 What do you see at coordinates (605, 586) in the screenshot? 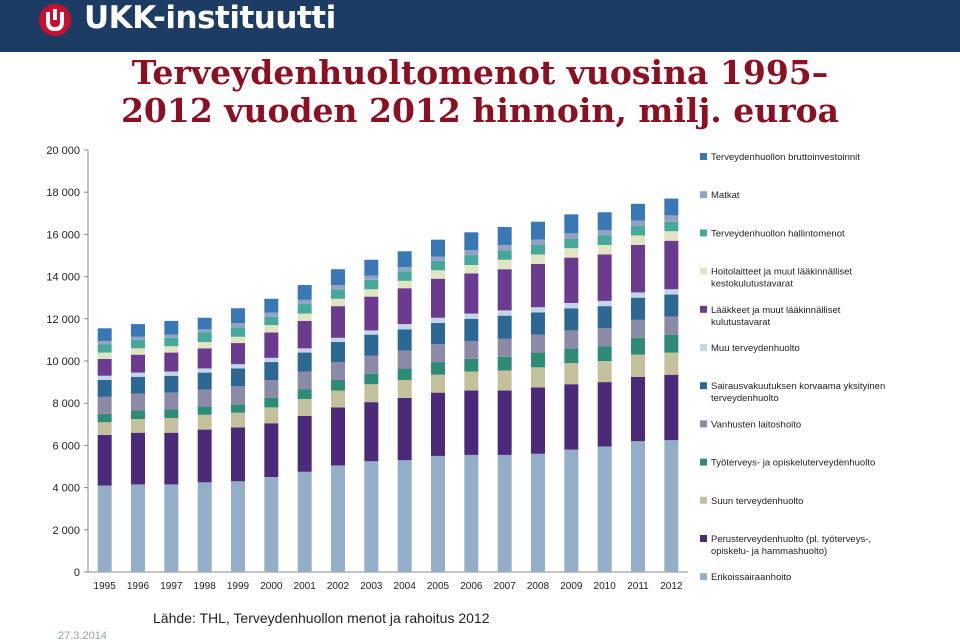
I see `x-tick-label: 2010` at bounding box center [605, 586].